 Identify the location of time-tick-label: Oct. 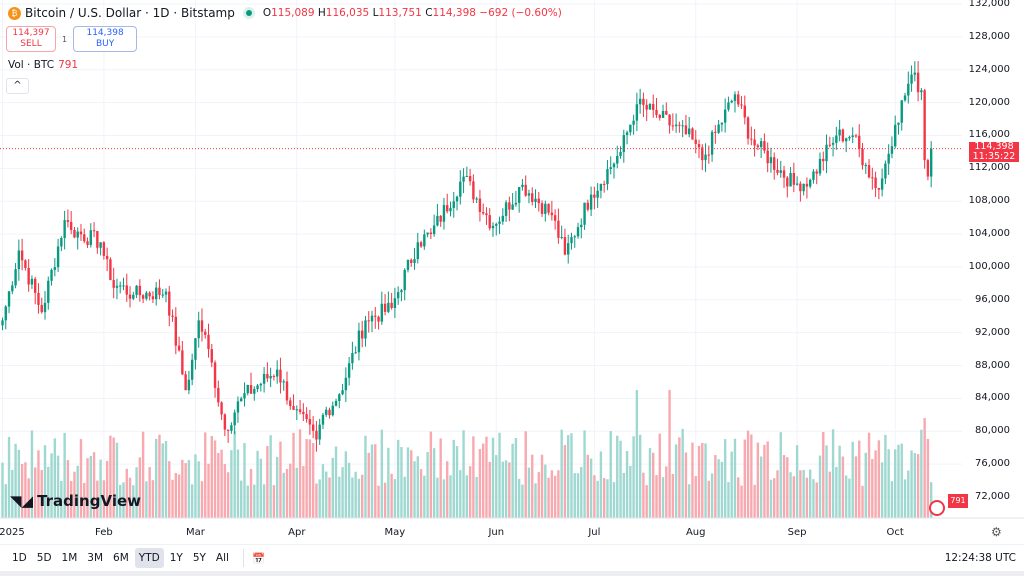
(895, 532).